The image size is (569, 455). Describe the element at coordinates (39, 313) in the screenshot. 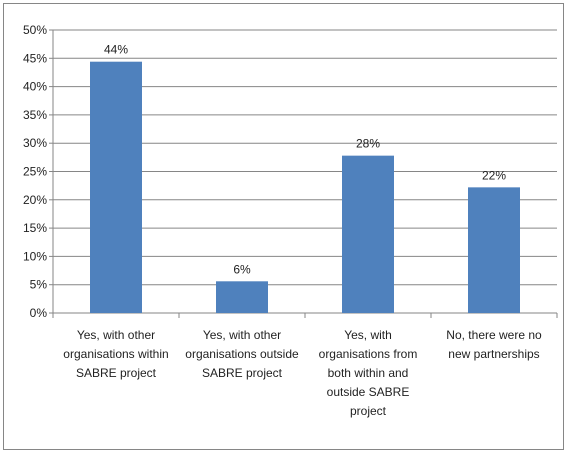

I see `y-tick-label: 0%` at that location.